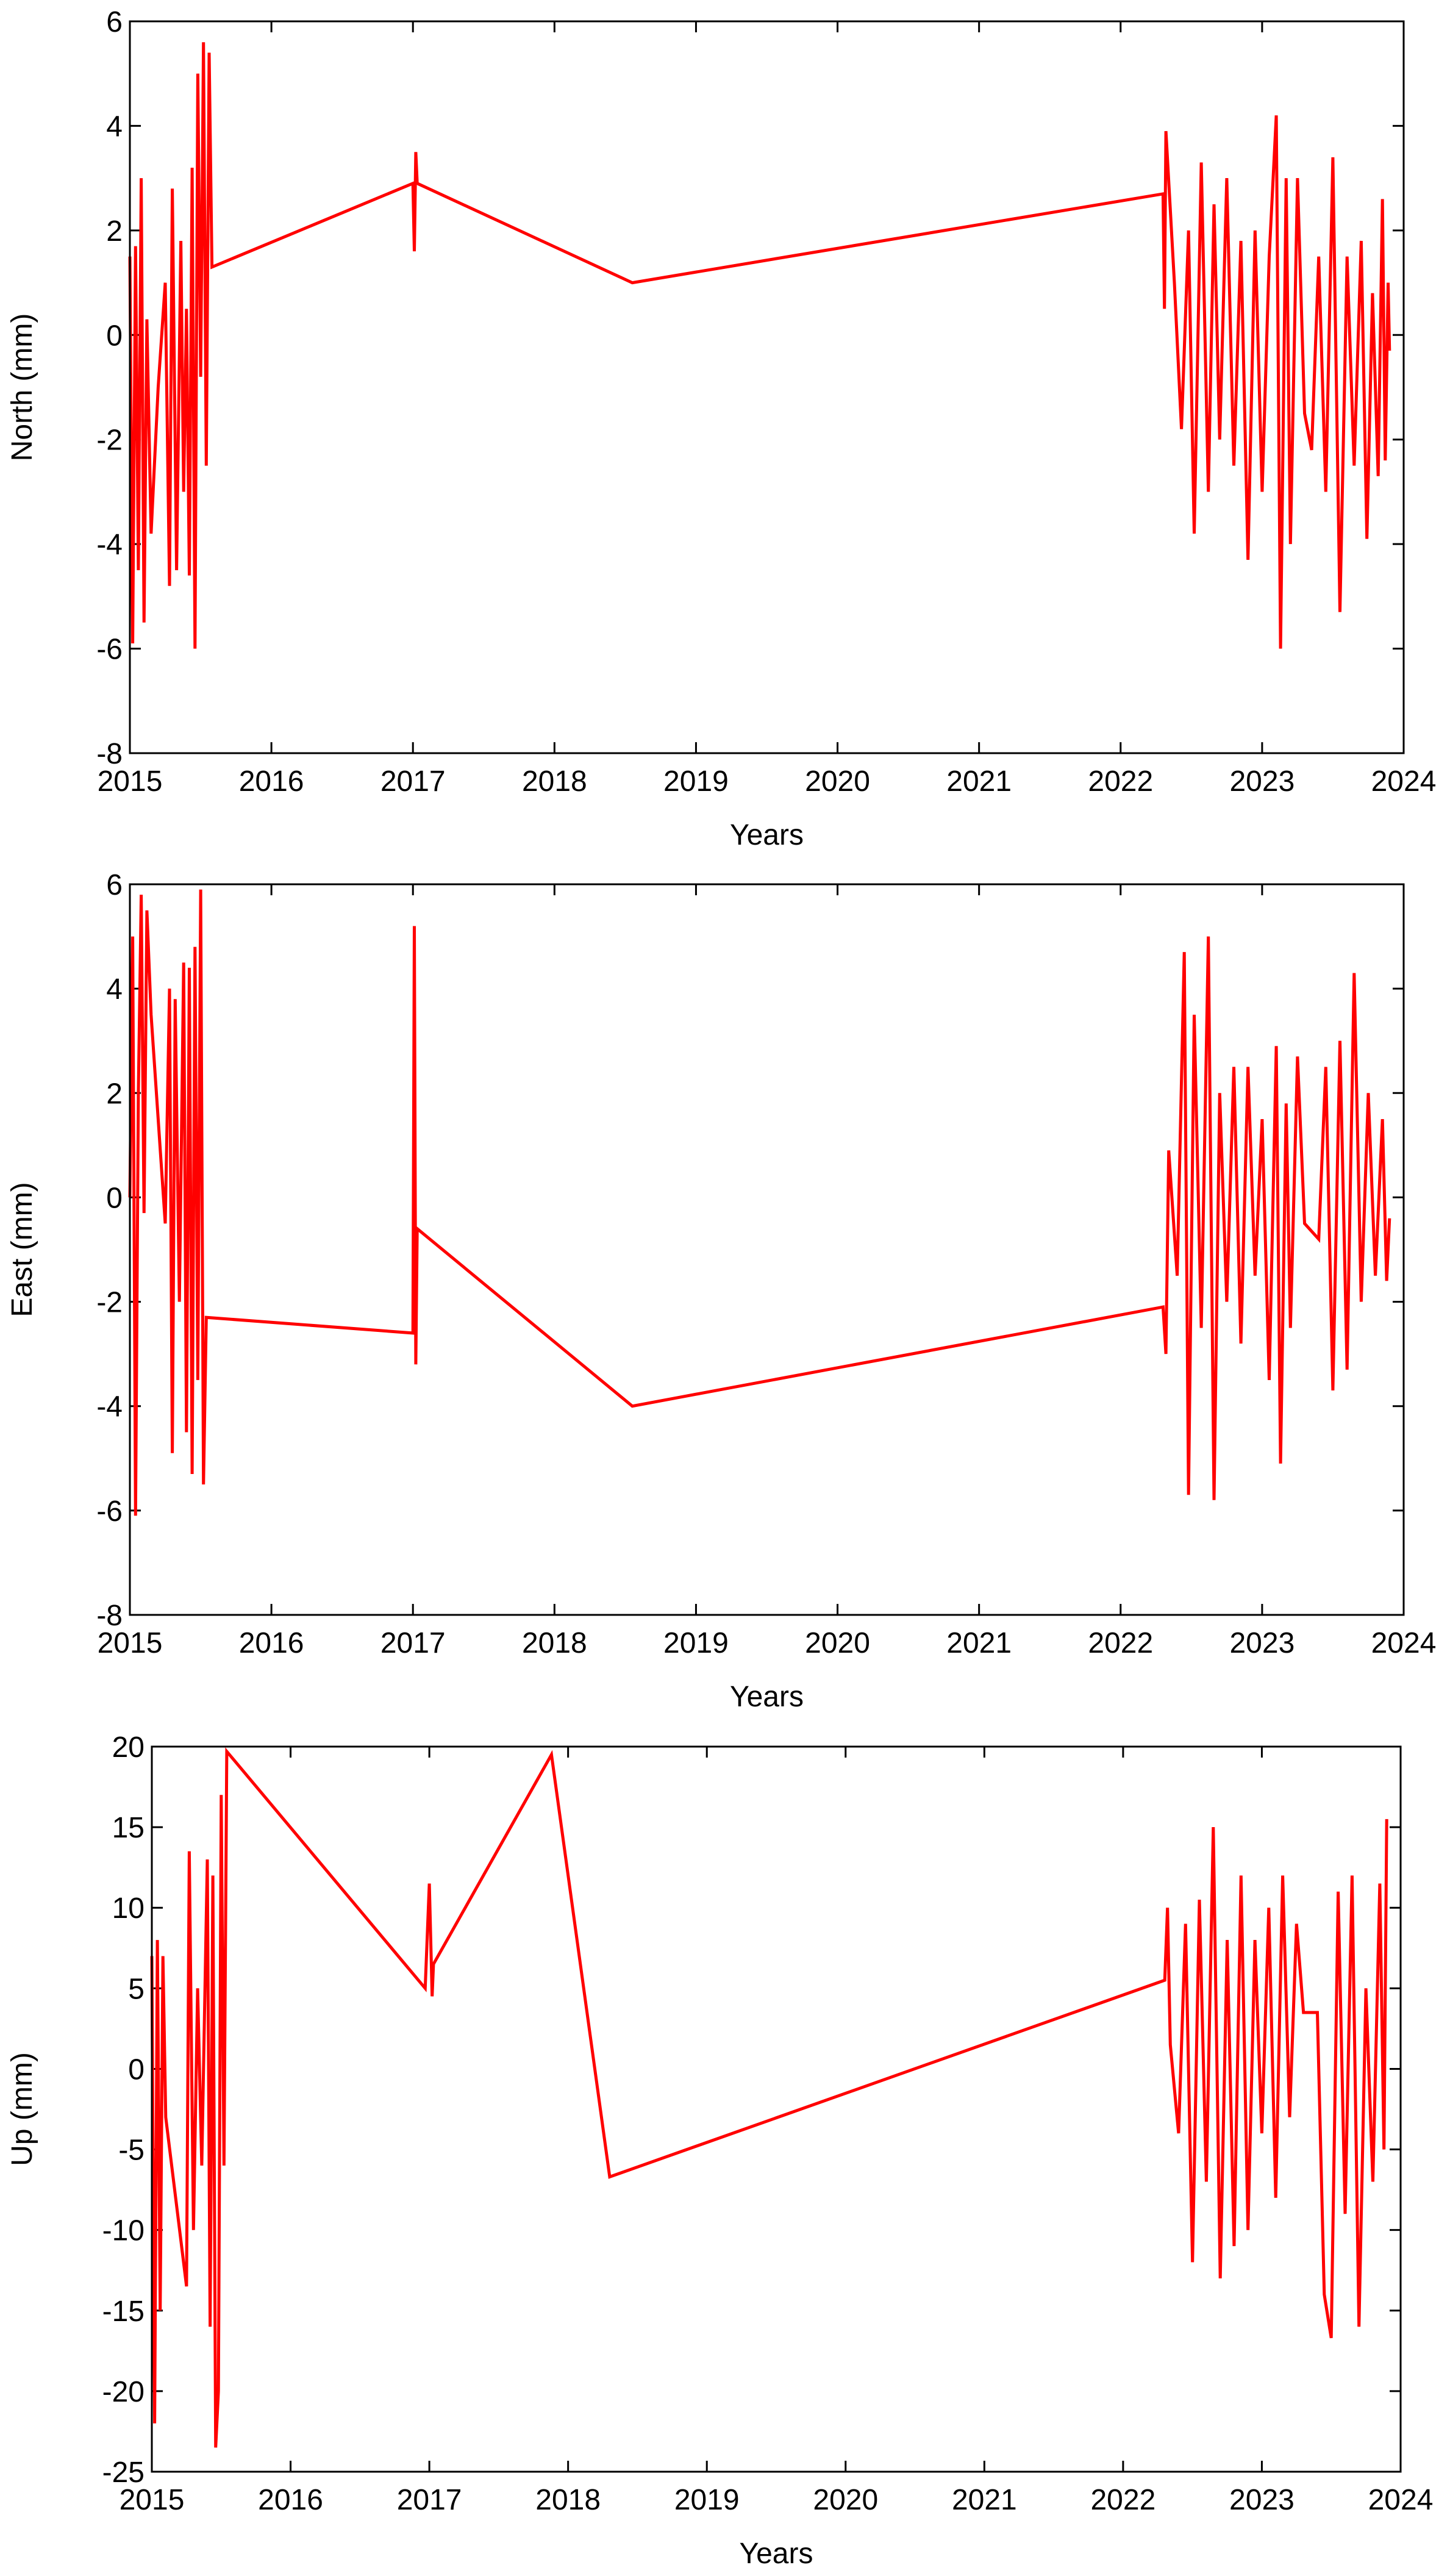 Image resolution: width=1450 pixels, height=2576 pixels. What do you see at coordinates (131, 2150) in the screenshot?
I see `y-tick-label: -5` at bounding box center [131, 2150].